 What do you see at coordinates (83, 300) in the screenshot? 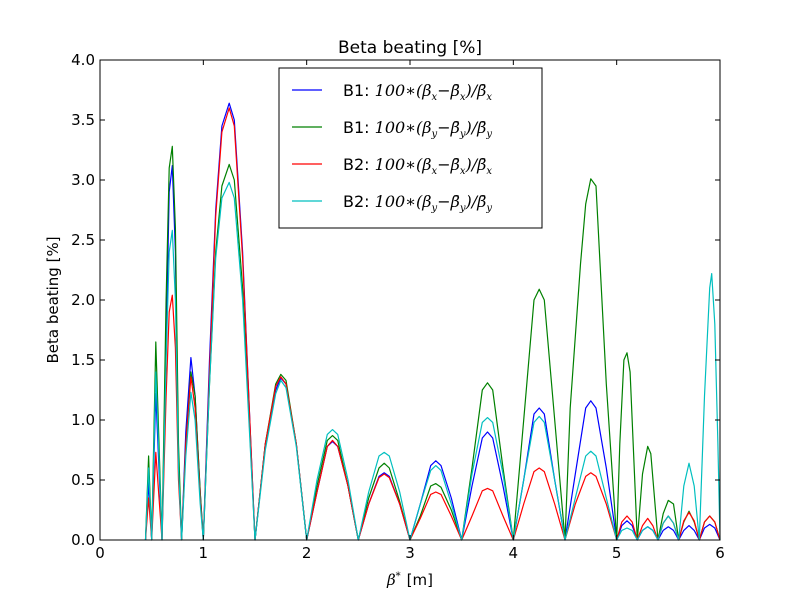
I see `y-tick-label: 2.0` at bounding box center [83, 300].